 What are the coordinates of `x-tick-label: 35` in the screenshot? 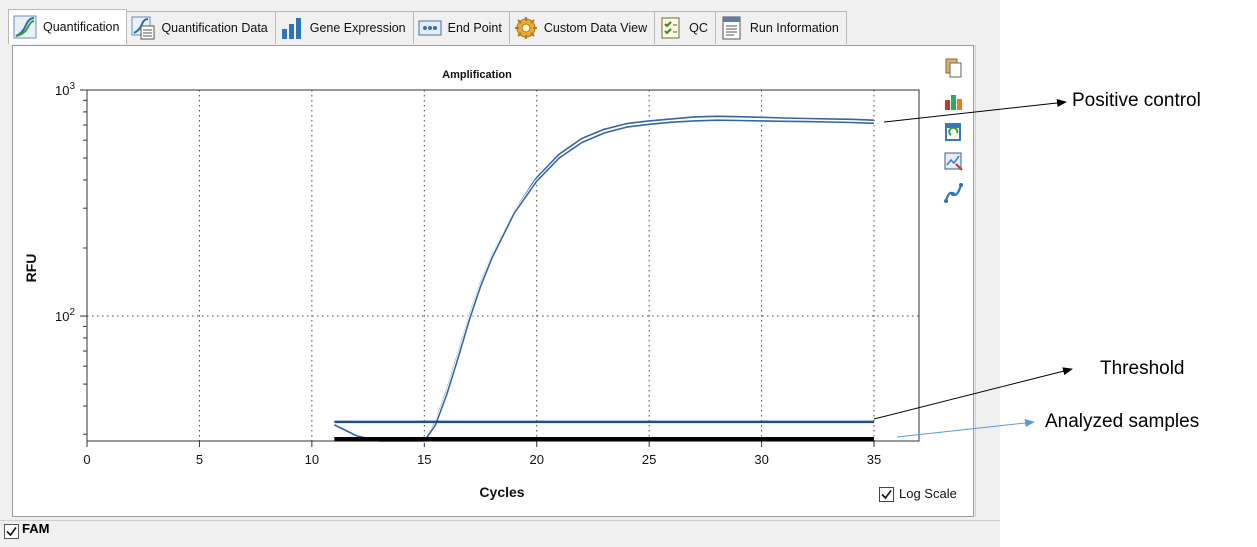 It's located at (874, 459).